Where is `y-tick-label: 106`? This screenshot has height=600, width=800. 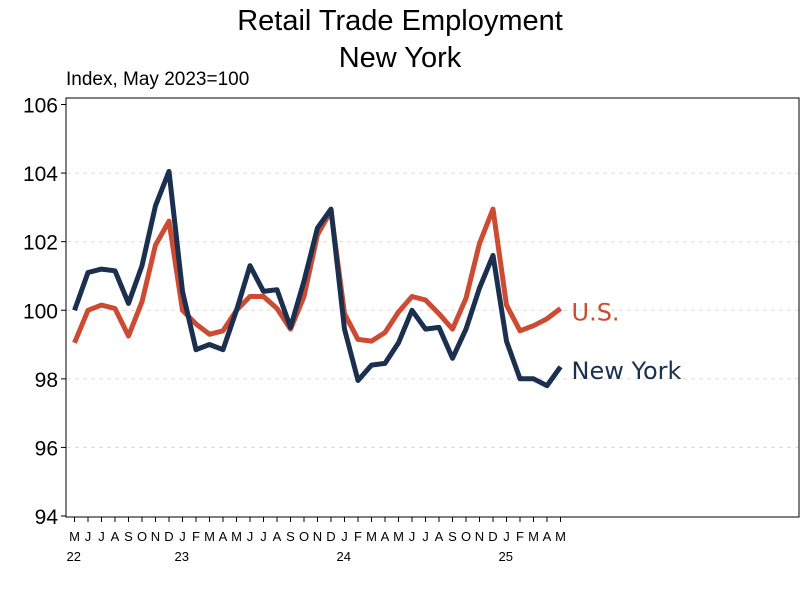 y-tick-label: 106 is located at coordinates (40, 106).